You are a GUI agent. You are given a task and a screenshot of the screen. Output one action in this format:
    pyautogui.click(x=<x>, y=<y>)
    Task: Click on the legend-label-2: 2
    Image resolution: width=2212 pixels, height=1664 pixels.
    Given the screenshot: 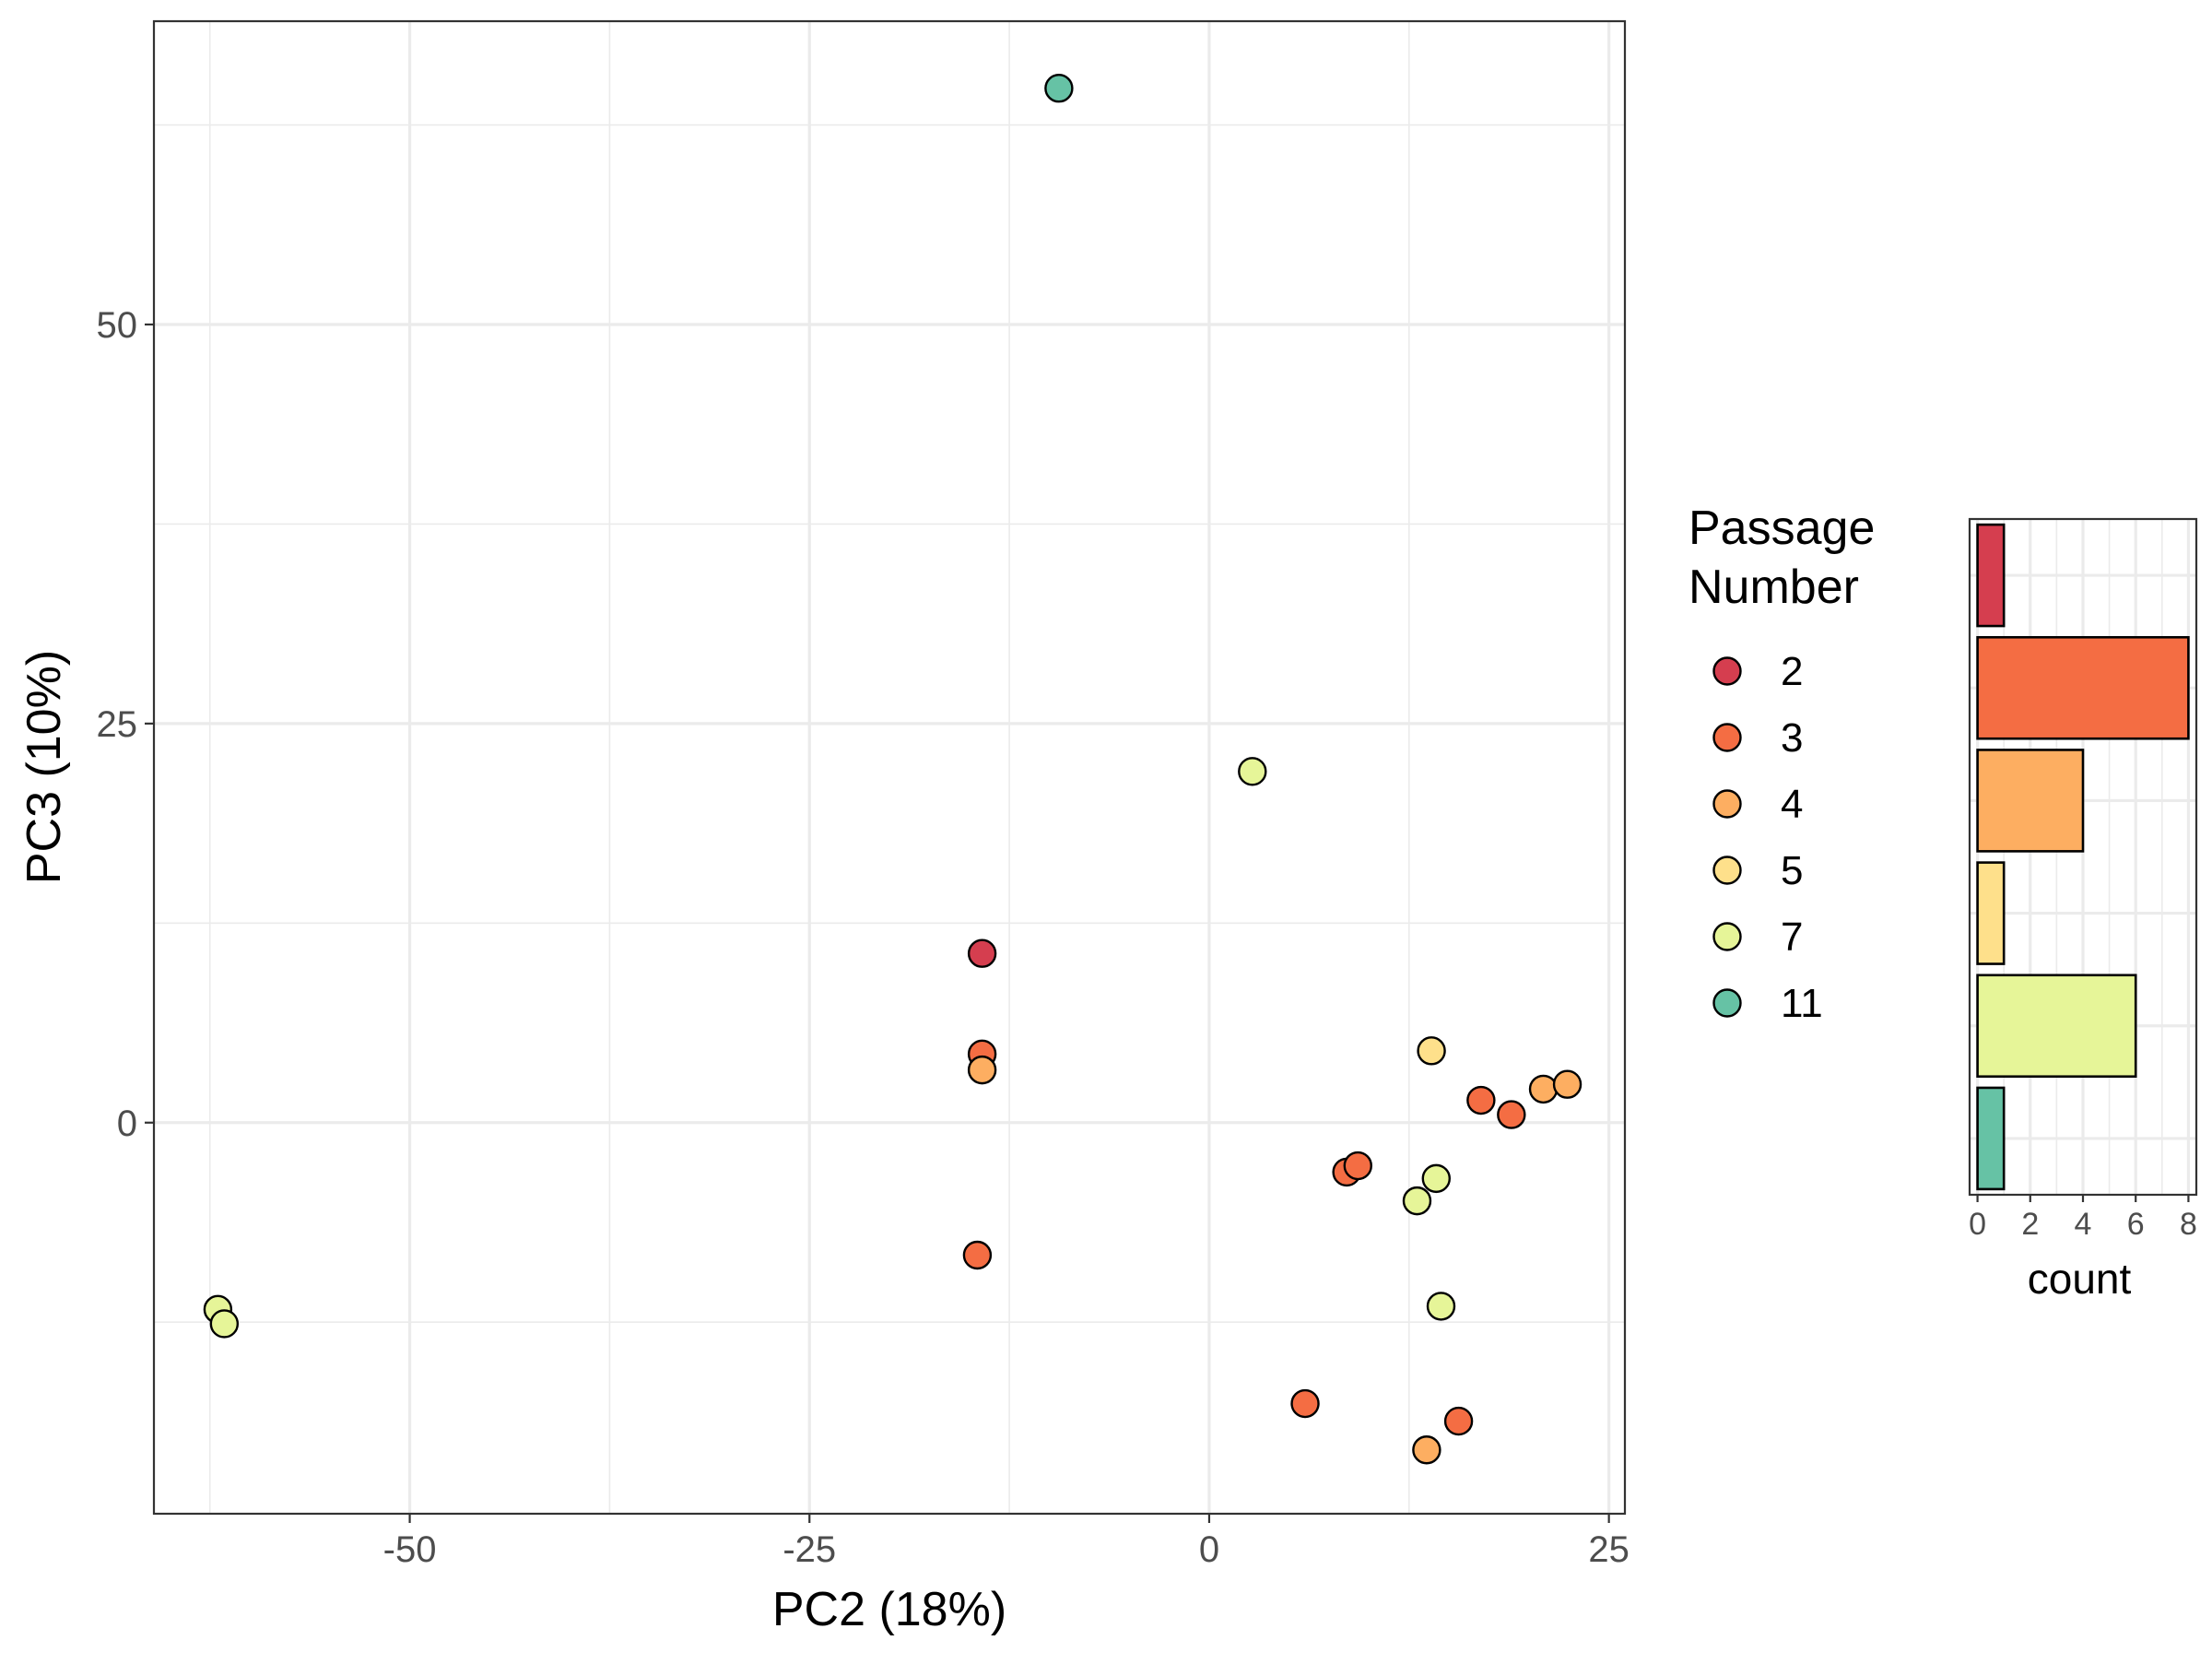 What is the action you would take?
    pyautogui.click(x=1792, y=671)
    